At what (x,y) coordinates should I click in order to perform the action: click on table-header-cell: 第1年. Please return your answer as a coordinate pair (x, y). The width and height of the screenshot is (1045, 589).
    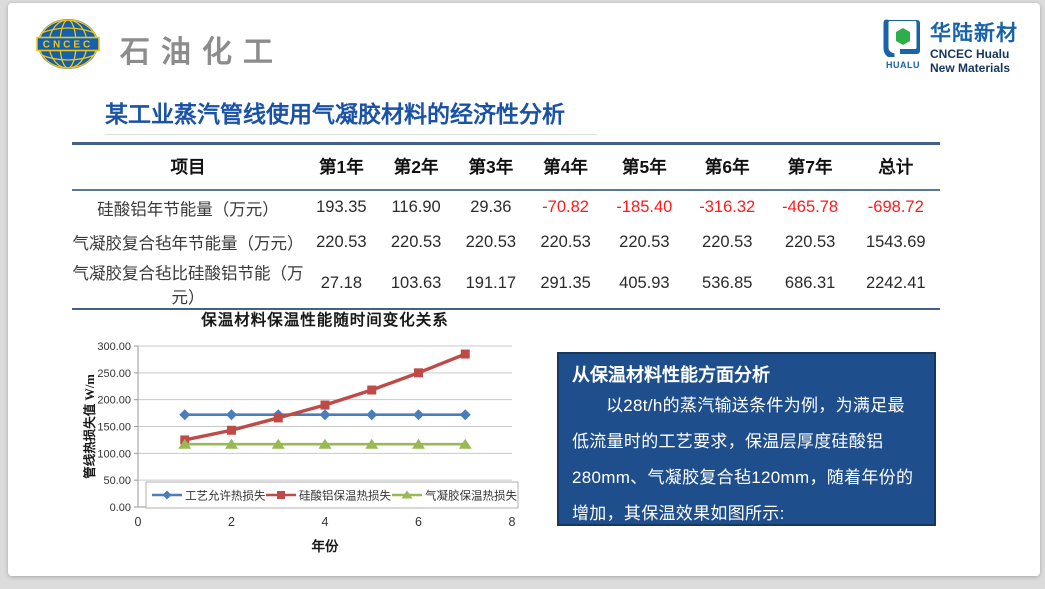
    Looking at the image, I should click on (341, 167).